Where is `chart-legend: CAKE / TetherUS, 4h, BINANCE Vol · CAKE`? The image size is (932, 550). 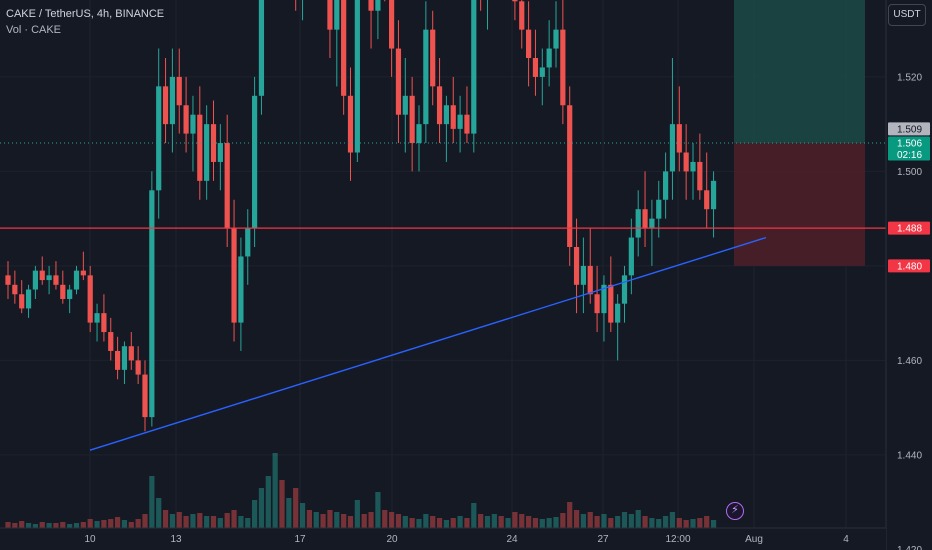
chart-legend: CAKE / TetherUS, 4h, BINANCE Vol · CAKE is located at coordinates (85, 22).